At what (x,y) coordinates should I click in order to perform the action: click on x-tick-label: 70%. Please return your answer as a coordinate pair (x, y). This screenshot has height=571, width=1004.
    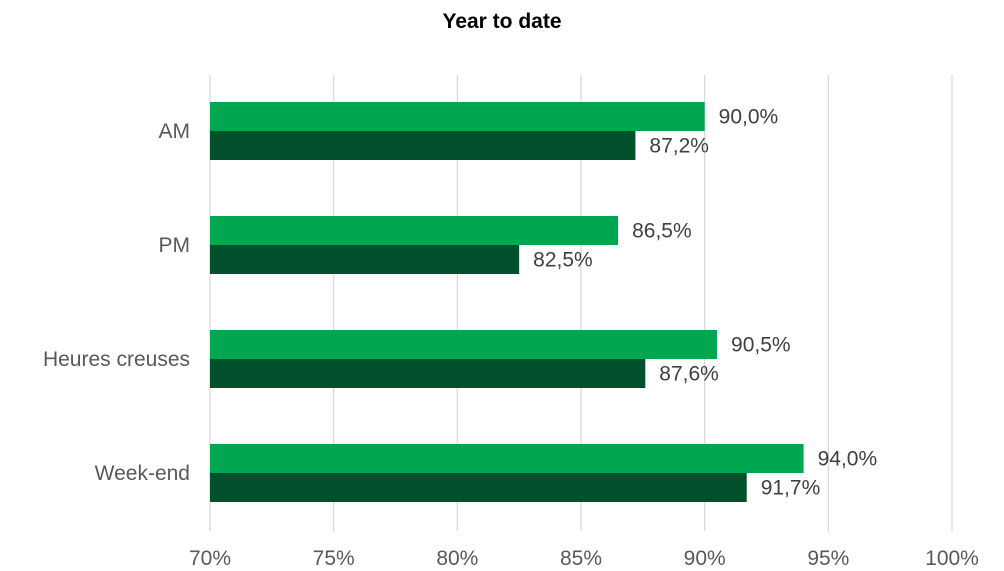
    Looking at the image, I should click on (210, 558).